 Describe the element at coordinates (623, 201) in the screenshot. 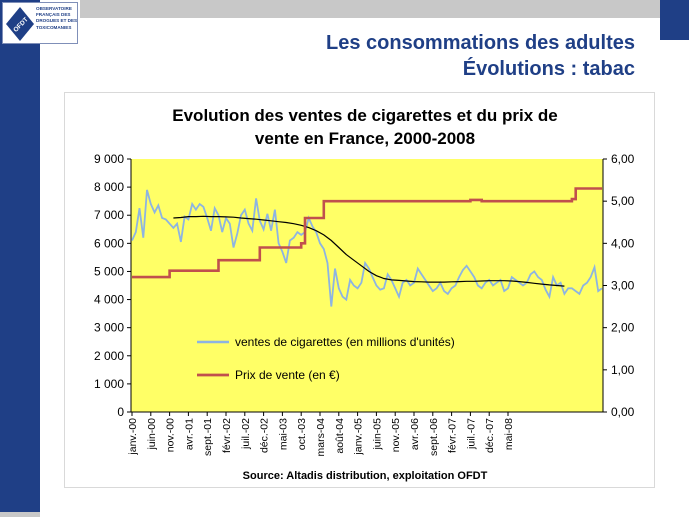

I see `y-right-tick-label: 5,00` at that location.